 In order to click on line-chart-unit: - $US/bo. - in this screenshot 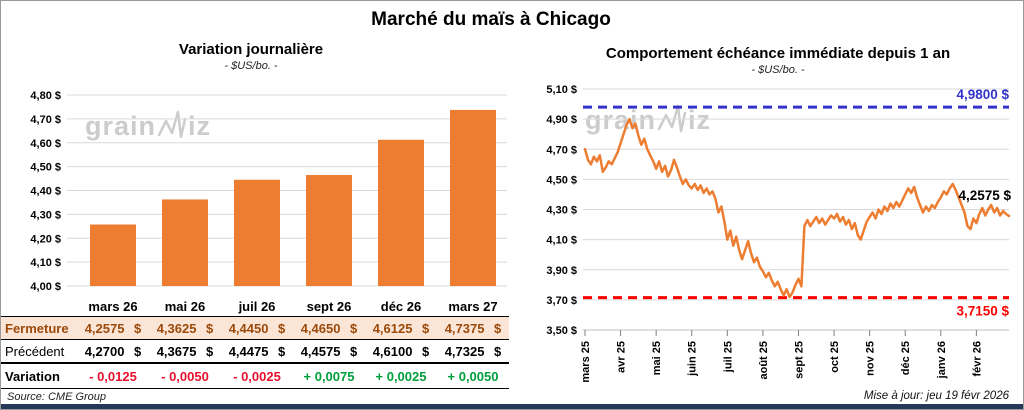, I will do `click(778, 70)`.